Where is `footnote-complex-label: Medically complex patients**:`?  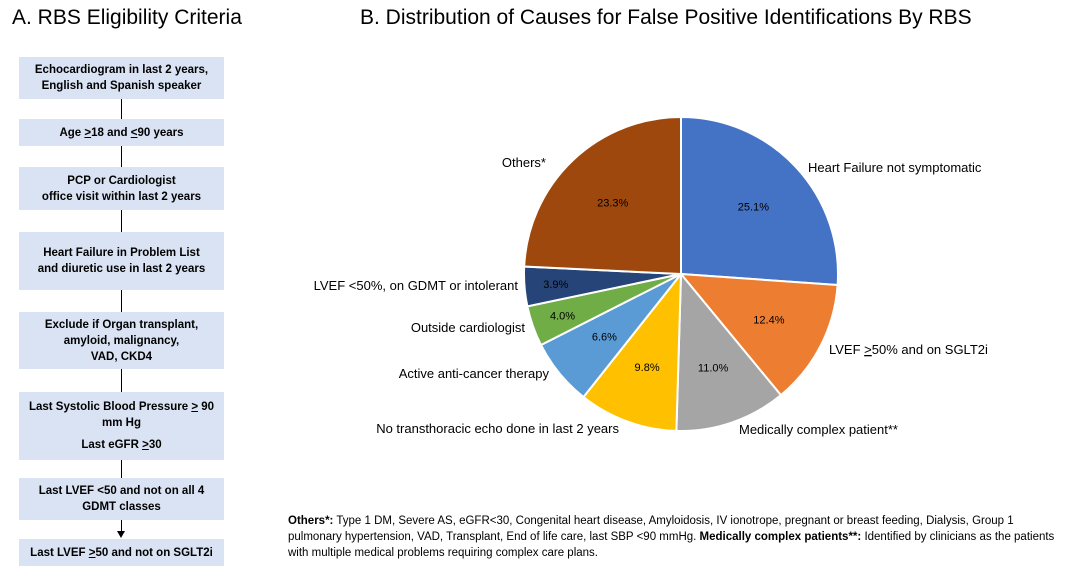
footnote-complex-label: Medically complex patients**: is located at coordinates (780, 537).